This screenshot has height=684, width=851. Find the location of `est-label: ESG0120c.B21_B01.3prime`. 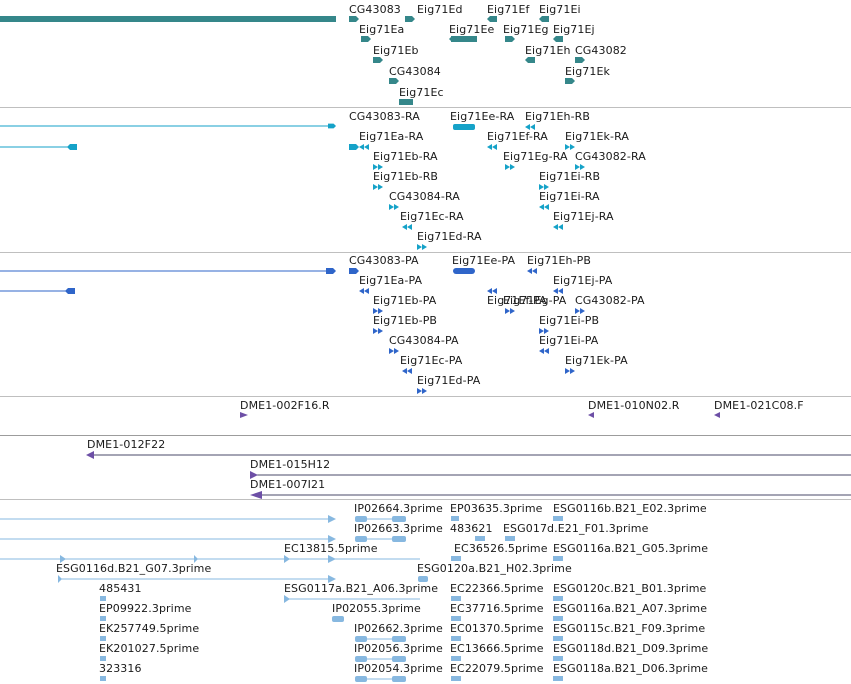

est-label: ESG0120c.B21_B01.3prime is located at coordinates (630, 588).